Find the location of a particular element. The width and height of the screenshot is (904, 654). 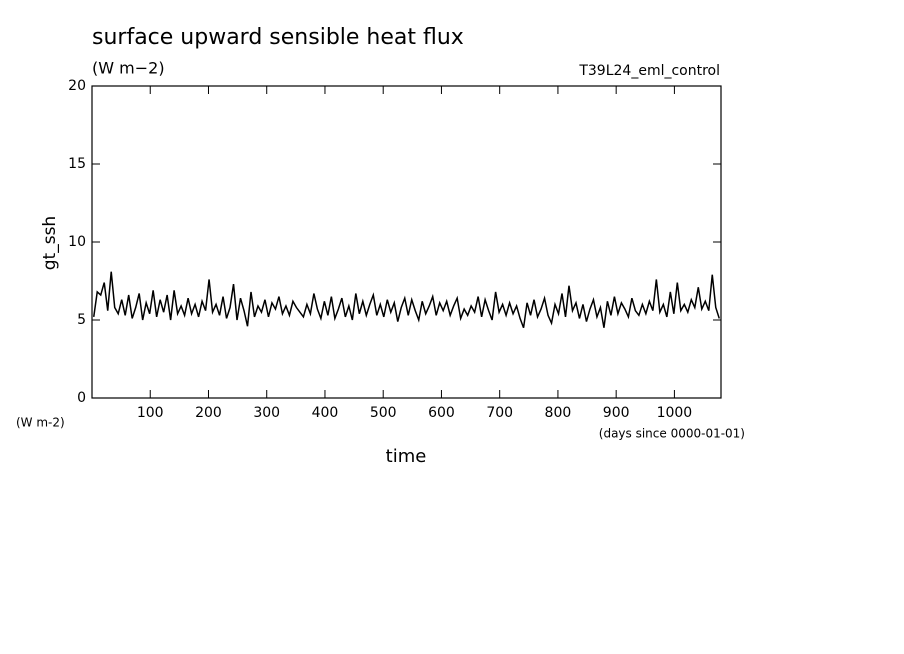

annotation: T39L24_eml_control is located at coordinates (649, 71).